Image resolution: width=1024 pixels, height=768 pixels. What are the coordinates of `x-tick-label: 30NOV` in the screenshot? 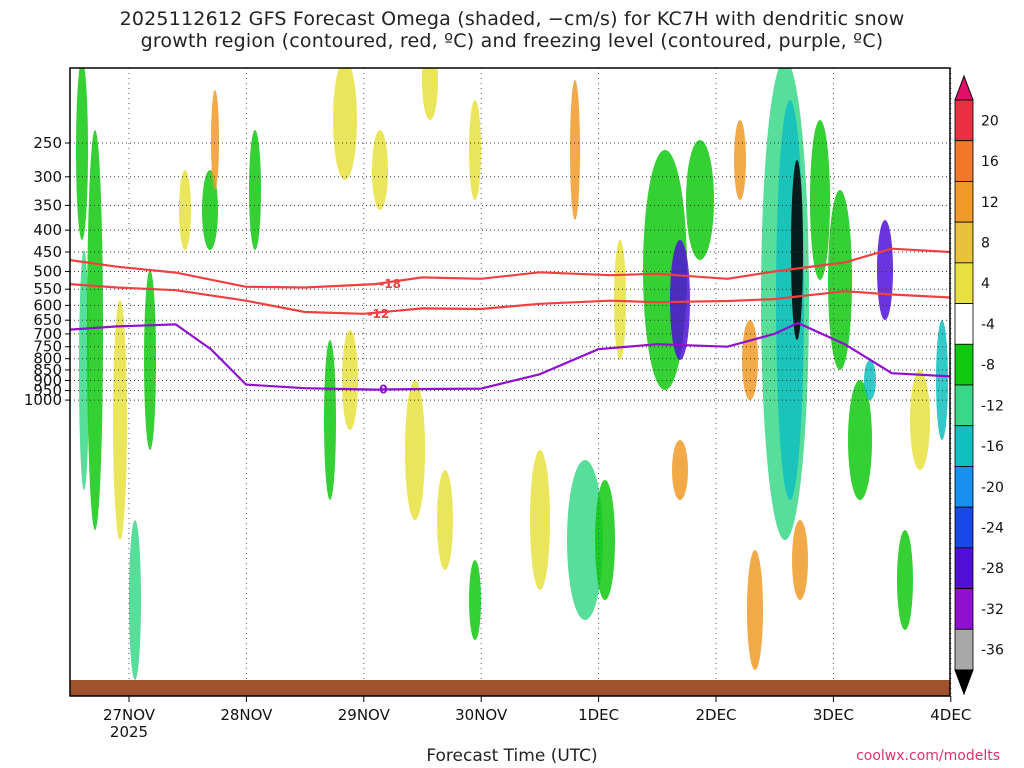 It's located at (481, 715).